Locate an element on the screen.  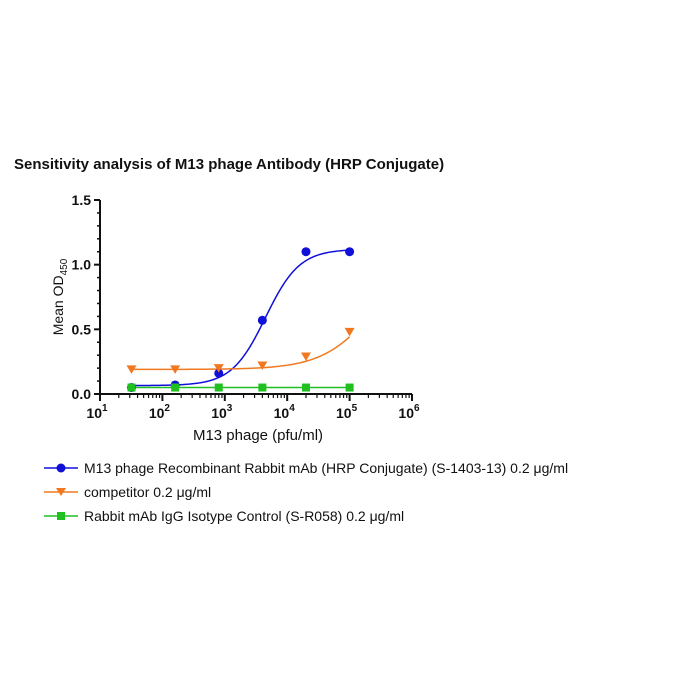
legend-swatch-circle is located at coordinates (61, 468).